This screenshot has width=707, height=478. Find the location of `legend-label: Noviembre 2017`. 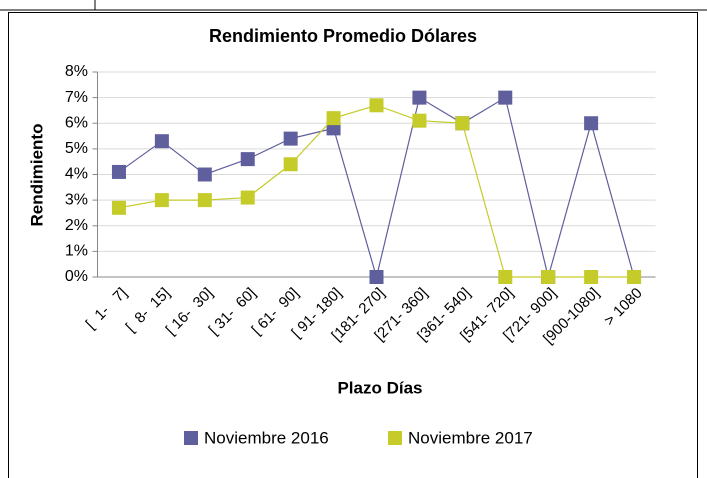

legend-label: Noviembre 2017 is located at coordinates (470, 437).